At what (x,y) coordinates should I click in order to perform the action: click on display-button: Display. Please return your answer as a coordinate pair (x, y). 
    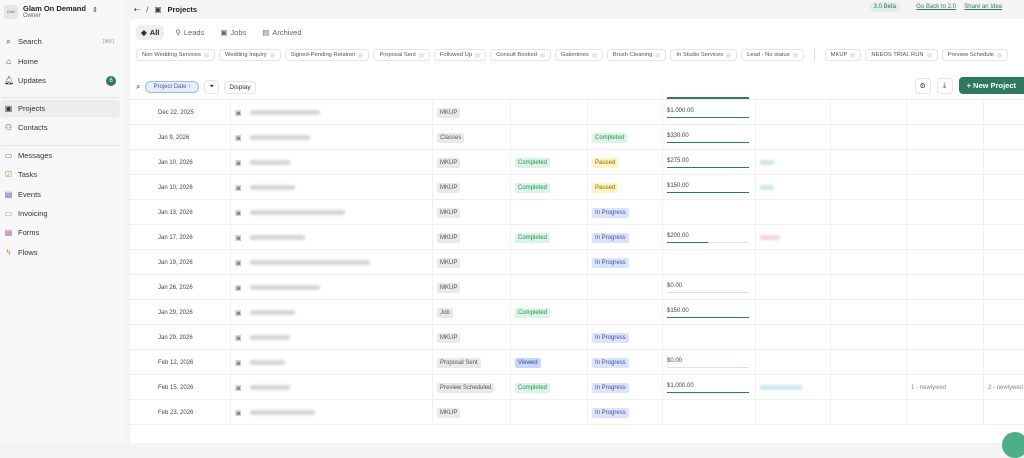
    Looking at the image, I should click on (240, 87).